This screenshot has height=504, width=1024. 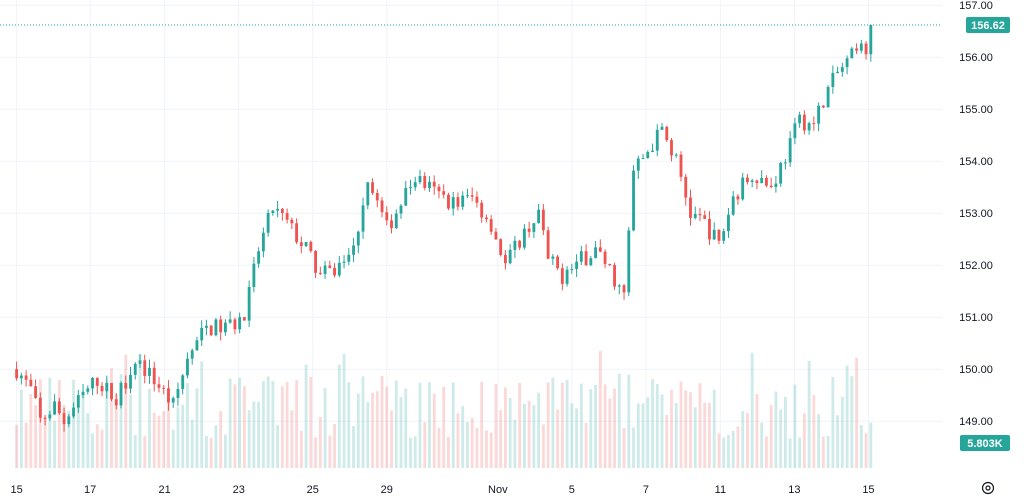 I want to click on settings-gear-icon, so click(x=988, y=488).